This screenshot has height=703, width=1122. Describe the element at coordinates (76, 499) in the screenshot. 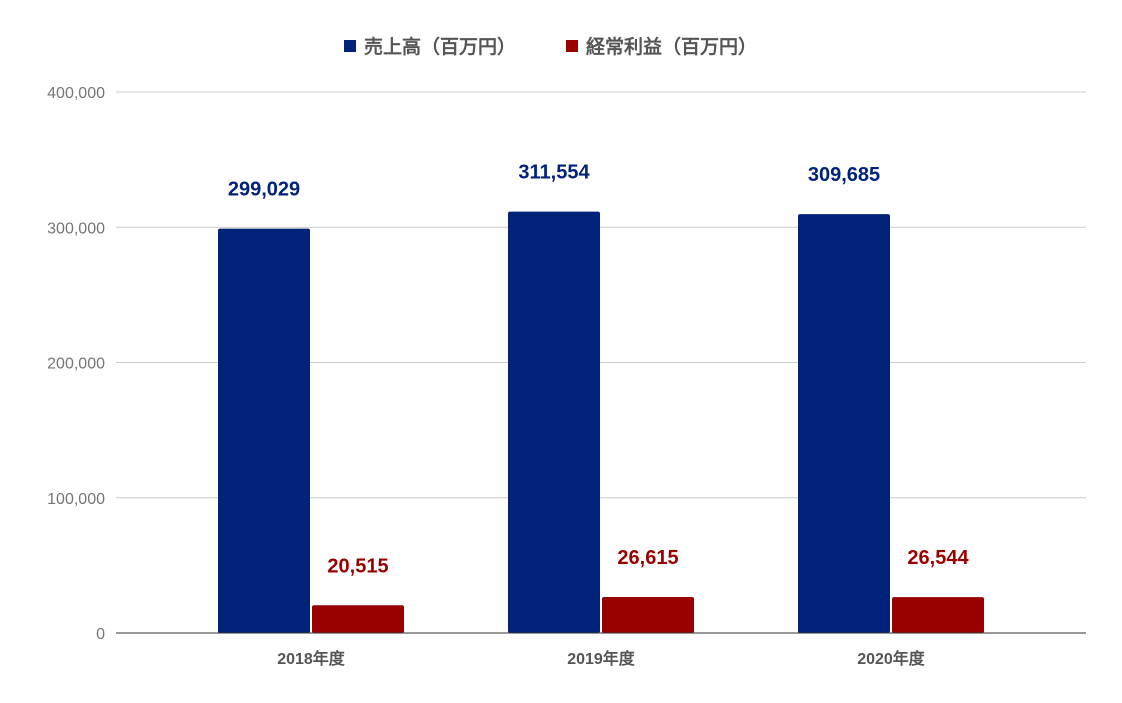

I see `y-tick-label: 100,000` at that location.